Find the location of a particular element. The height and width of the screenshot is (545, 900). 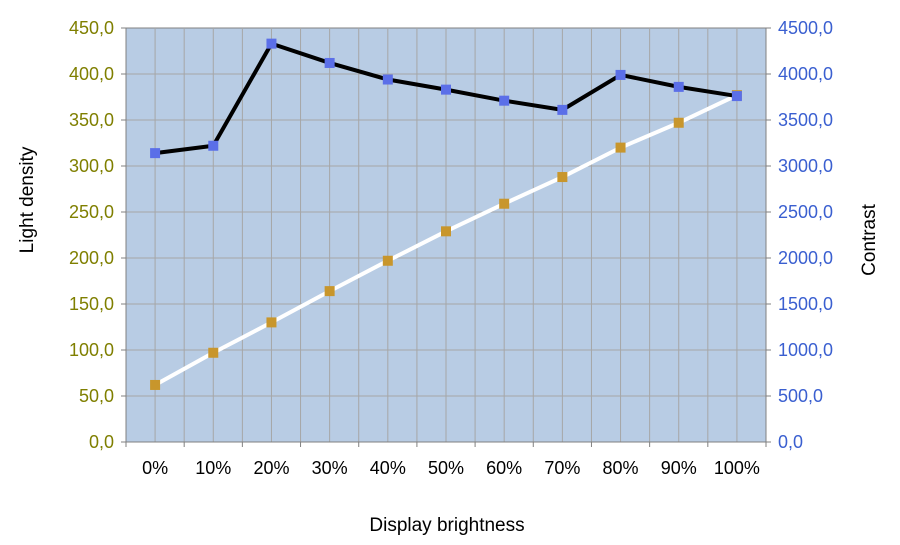

x-axis-ticks: 0% 10% 20% 30% 40% 50% 60% 70% 80% 90% 100% is located at coordinates (446, 460).